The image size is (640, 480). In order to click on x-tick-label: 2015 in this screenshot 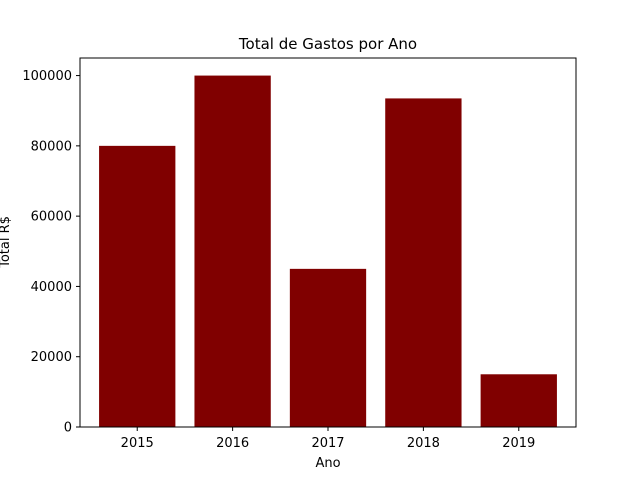, I will do `click(137, 443)`.